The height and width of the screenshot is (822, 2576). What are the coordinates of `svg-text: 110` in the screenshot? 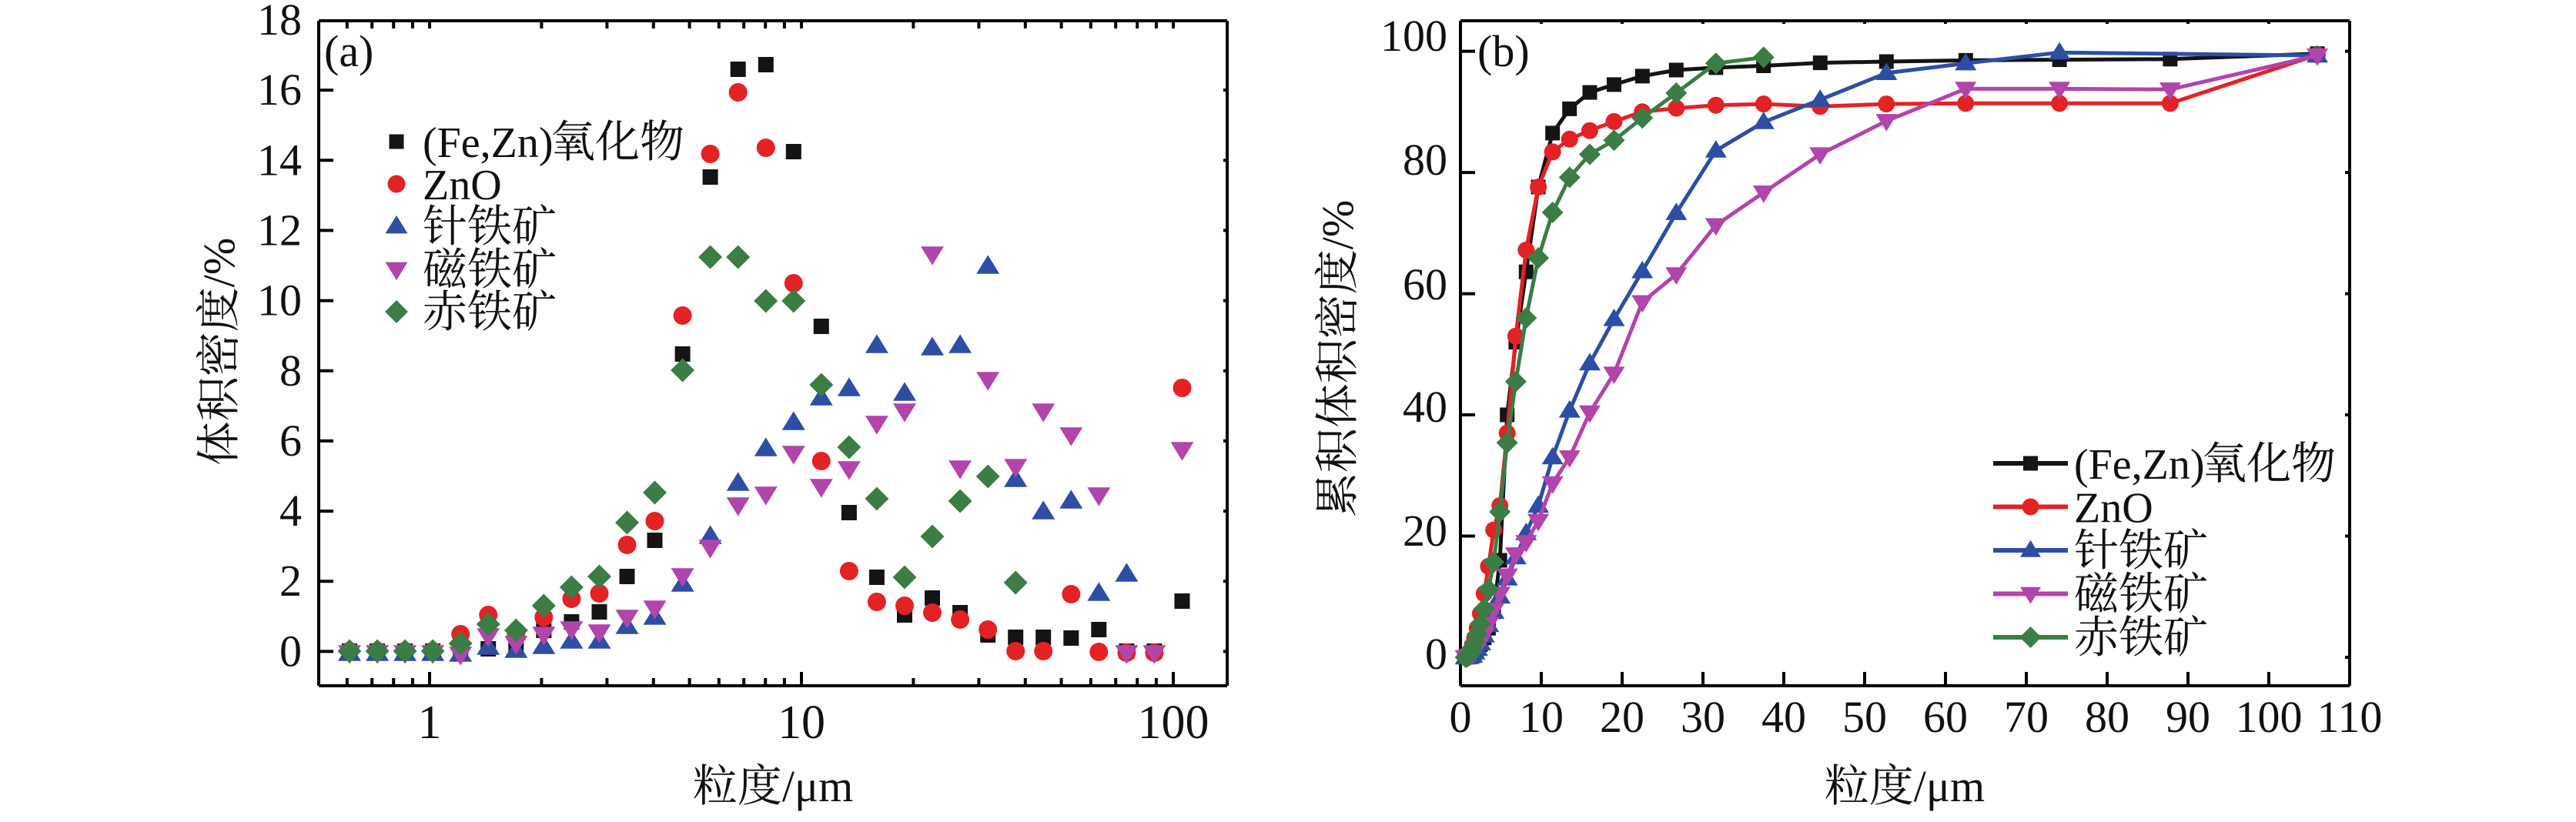 It's located at (2350, 717).